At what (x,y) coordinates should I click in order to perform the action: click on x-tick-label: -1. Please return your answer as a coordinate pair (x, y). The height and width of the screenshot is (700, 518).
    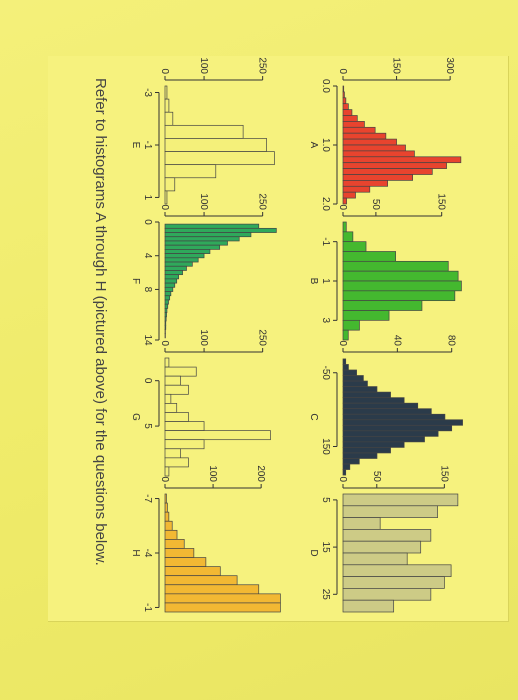
    Looking at the image, I should click on (147, 607).